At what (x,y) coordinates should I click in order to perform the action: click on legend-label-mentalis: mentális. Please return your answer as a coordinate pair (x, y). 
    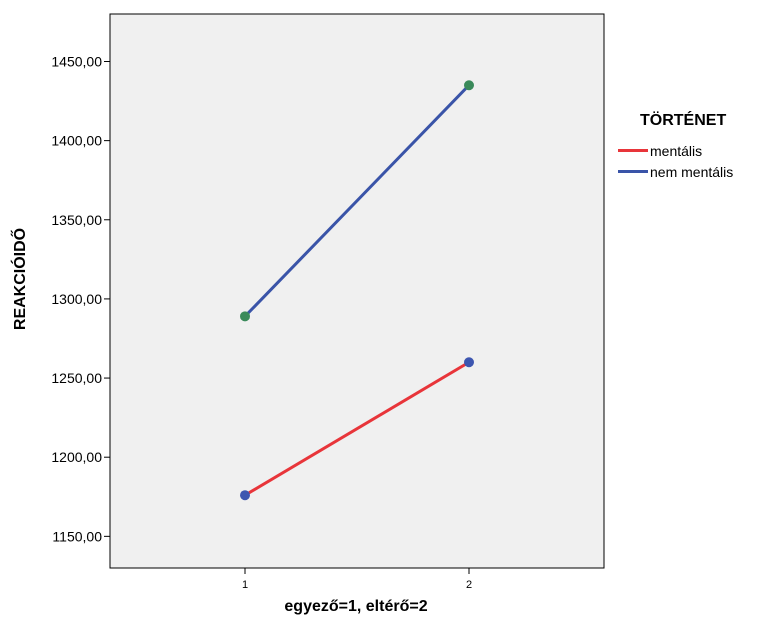
    Looking at the image, I should click on (676, 150).